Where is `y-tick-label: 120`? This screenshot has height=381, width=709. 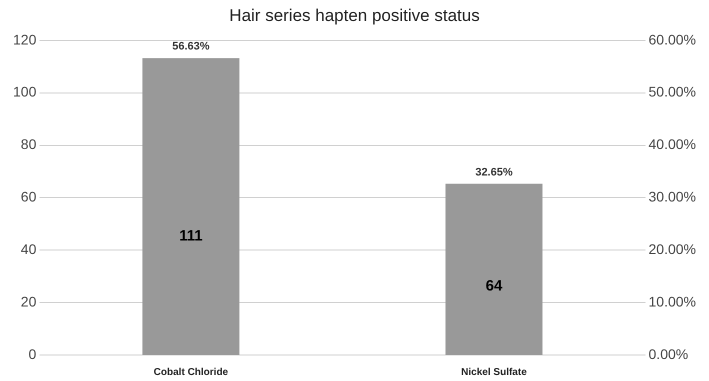 y-tick-label: 120 is located at coordinates (25, 39).